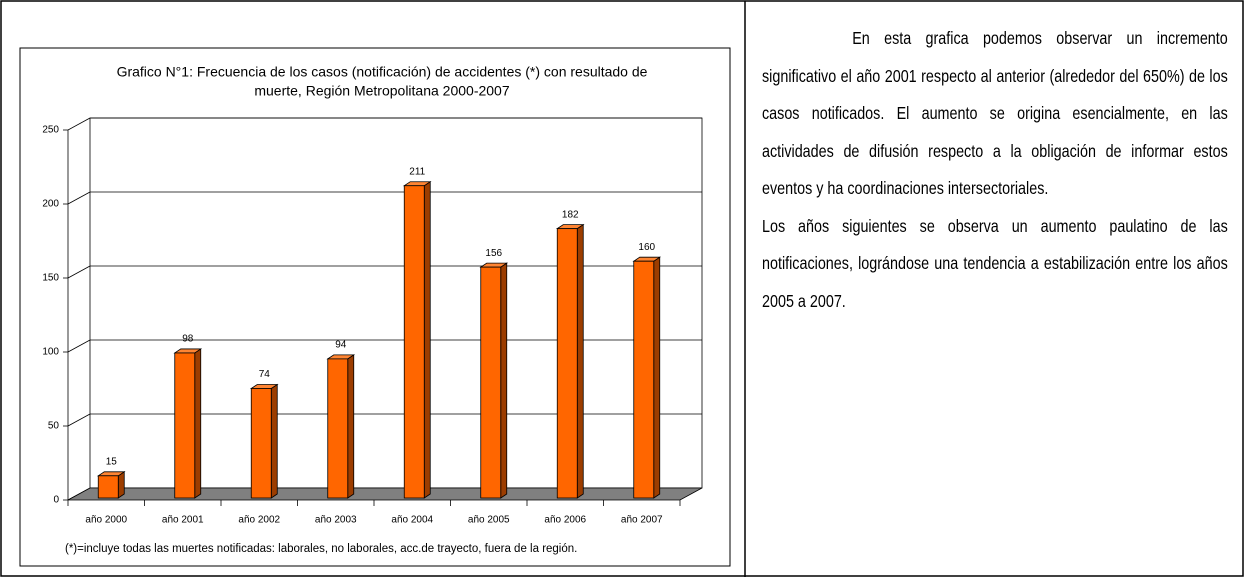 The height and width of the screenshot is (578, 1245). Describe the element at coordinates (489, 520) in the screenshot. I see `x-tick-label: año 2005` at that location.